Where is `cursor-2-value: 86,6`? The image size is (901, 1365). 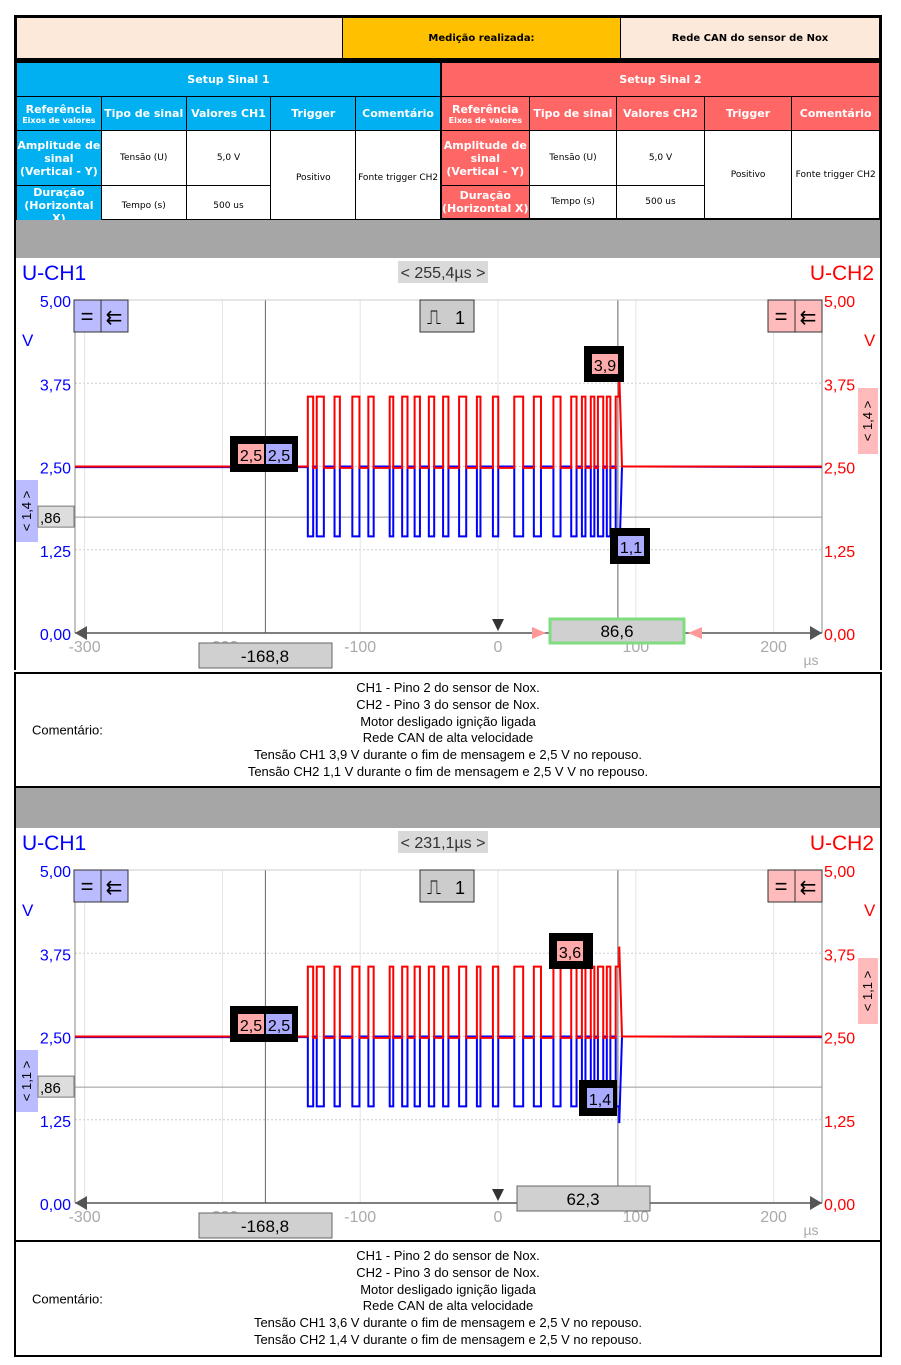
cursor-2-value: 86,6 is located at coordinates (616, 631).